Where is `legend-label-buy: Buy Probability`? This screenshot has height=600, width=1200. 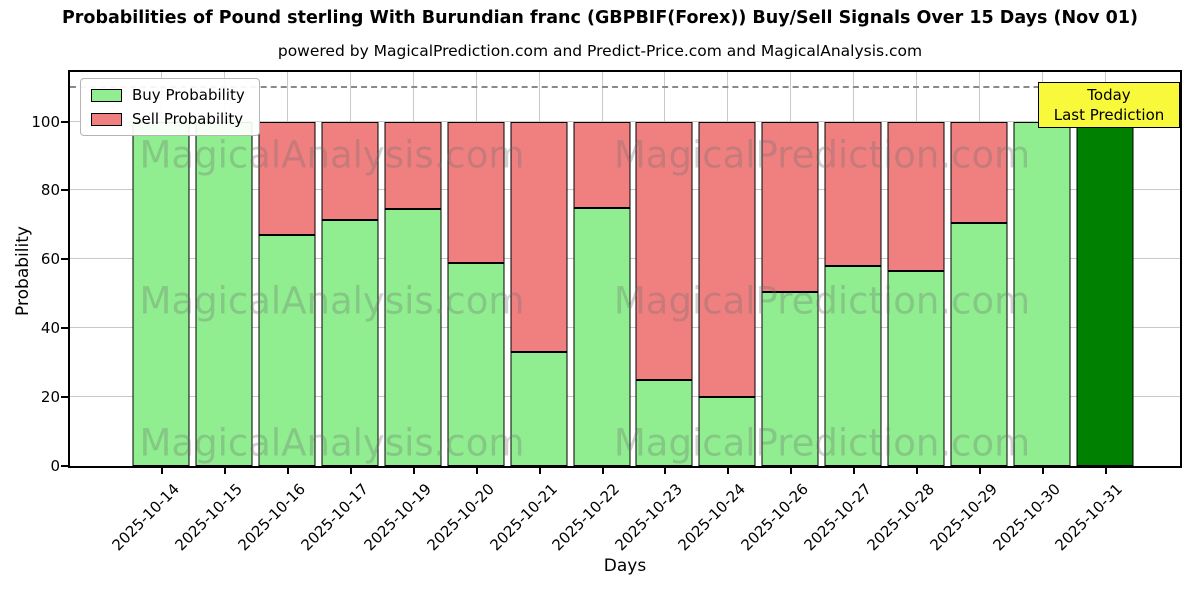 legend-label-buy: Buy Probability is located at coordinates (188, 95).